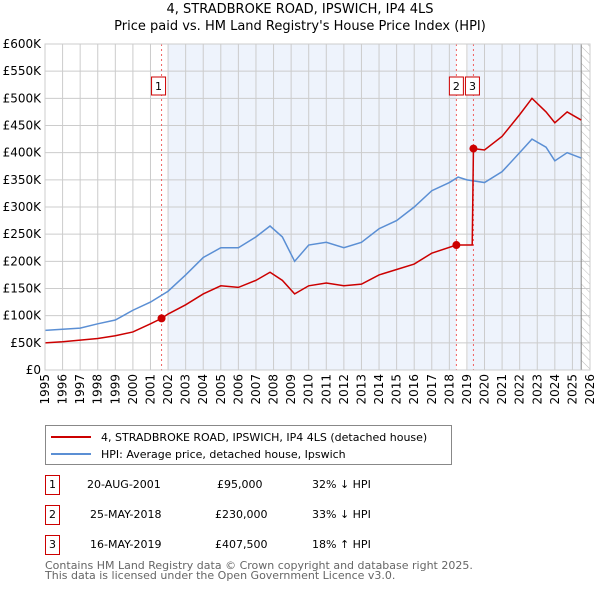 Image resolution: width=600 pixels, height=590 pixels. Describe the element at coordinates (124, 484) in the screenshot. I see `sale-date: 20-AUG-2001` at that location.